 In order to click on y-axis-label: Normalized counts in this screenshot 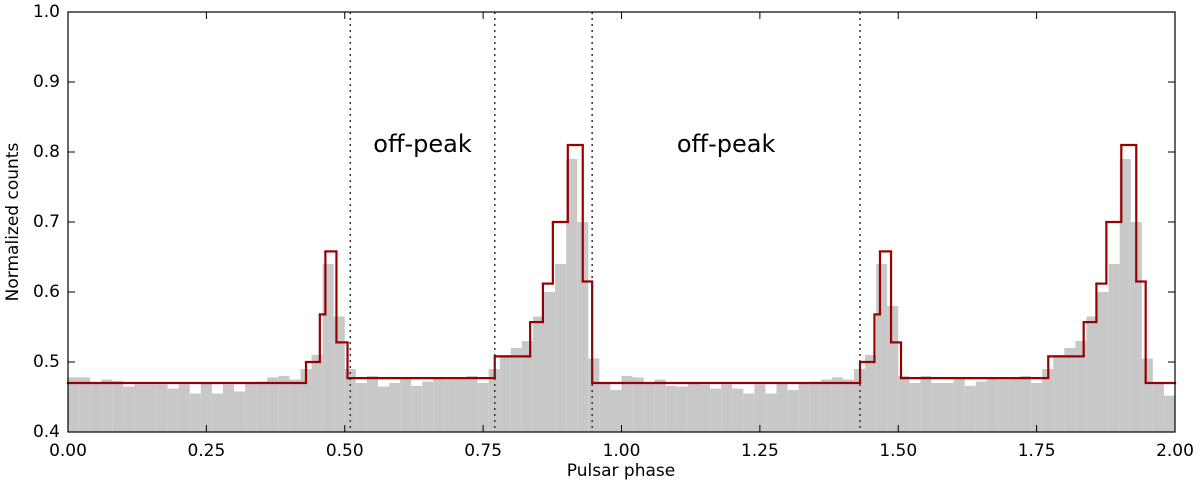, I will do `click(13, 222)`.